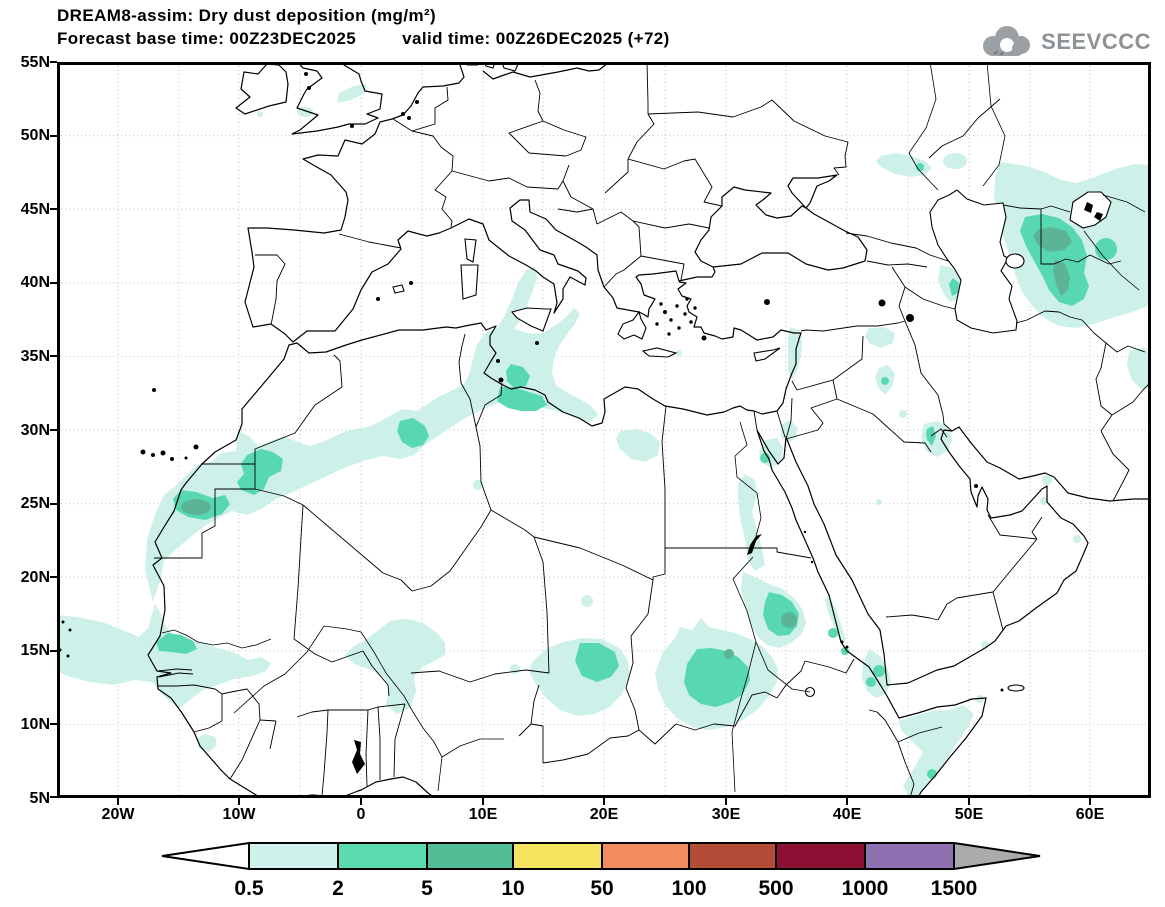 This screenshot has height=907, width=1165. I want to click on colorbar-label: 500, so click(775, 888).